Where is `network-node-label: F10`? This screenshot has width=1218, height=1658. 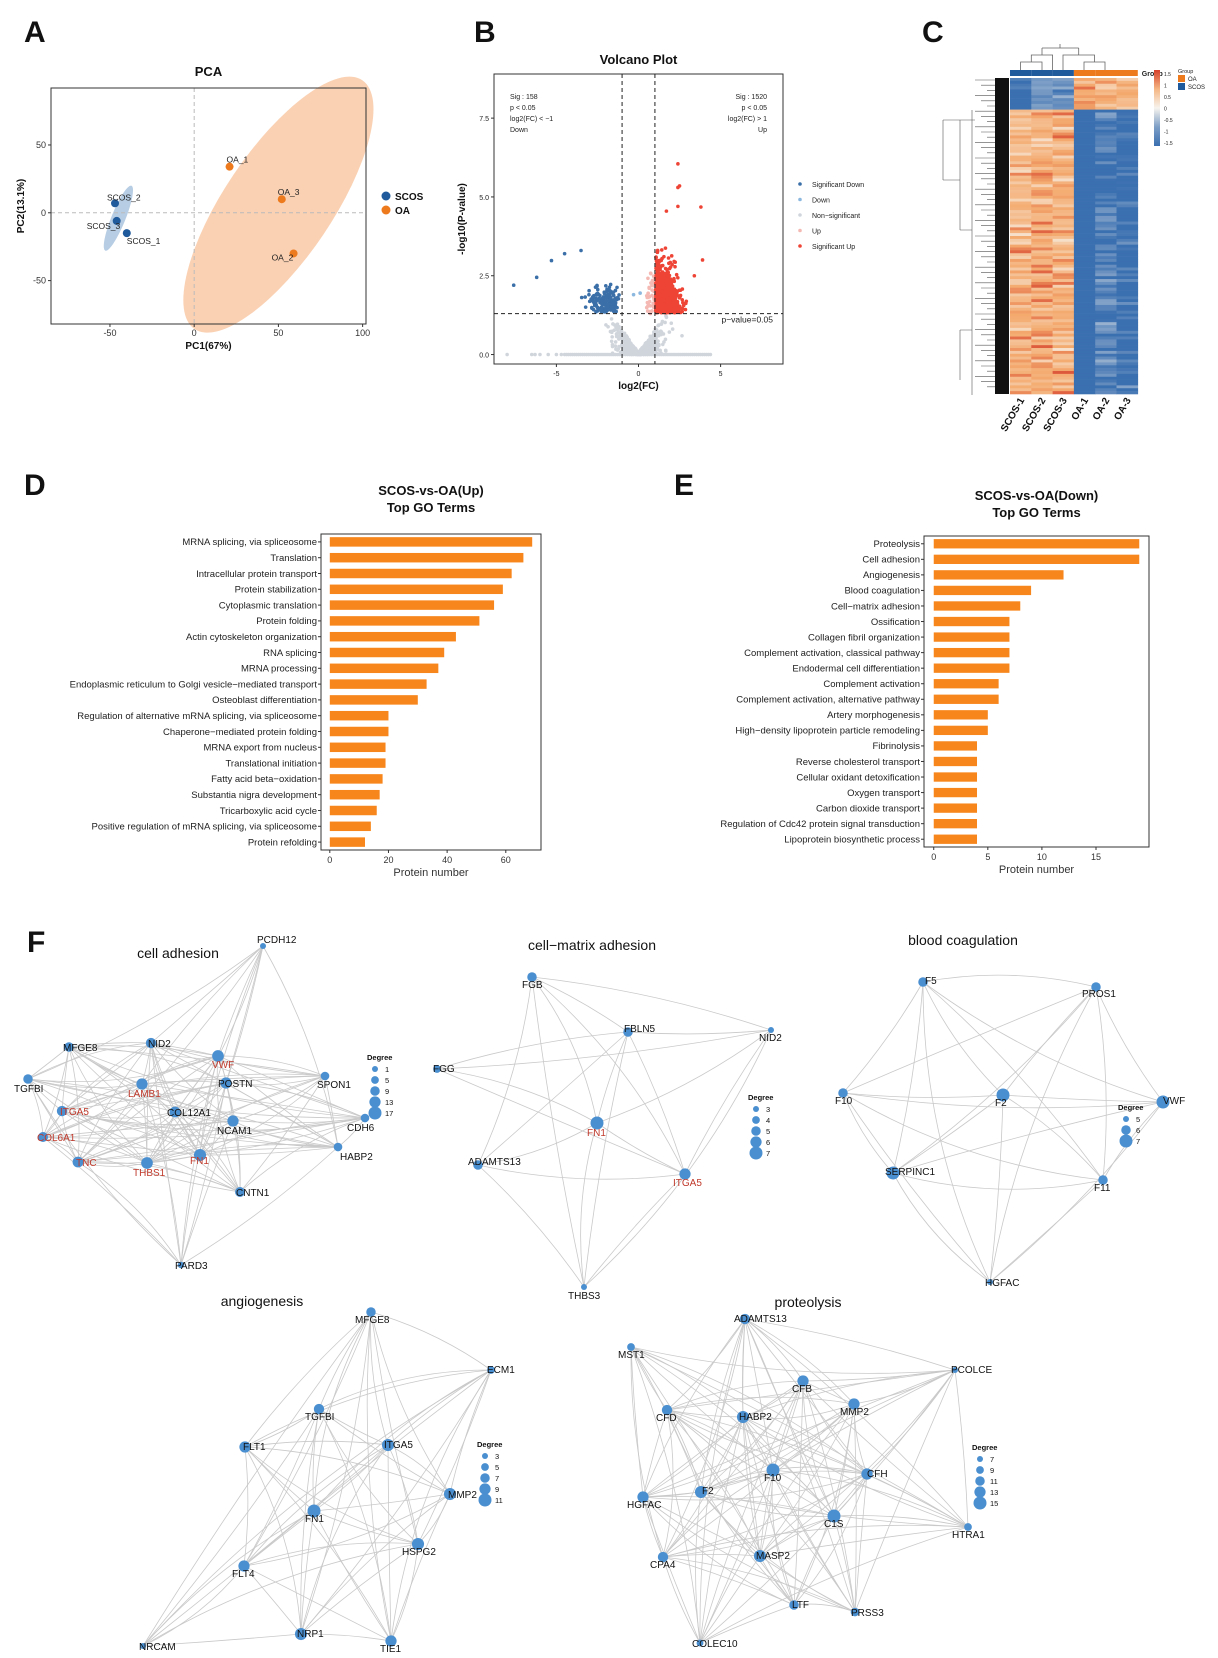 network-node-label: F10 is located at coordinates (844, 1101).